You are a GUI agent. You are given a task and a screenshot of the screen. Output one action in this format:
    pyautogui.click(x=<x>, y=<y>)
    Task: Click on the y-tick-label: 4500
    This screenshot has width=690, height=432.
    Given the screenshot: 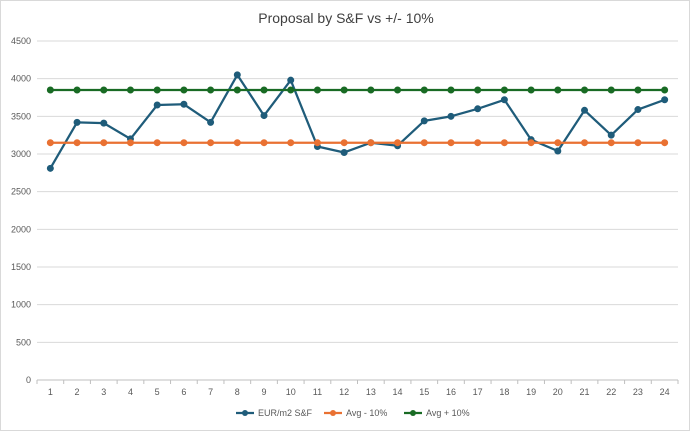 What is the action you would take?
    pyautogui.click(x=21, y=41)
    